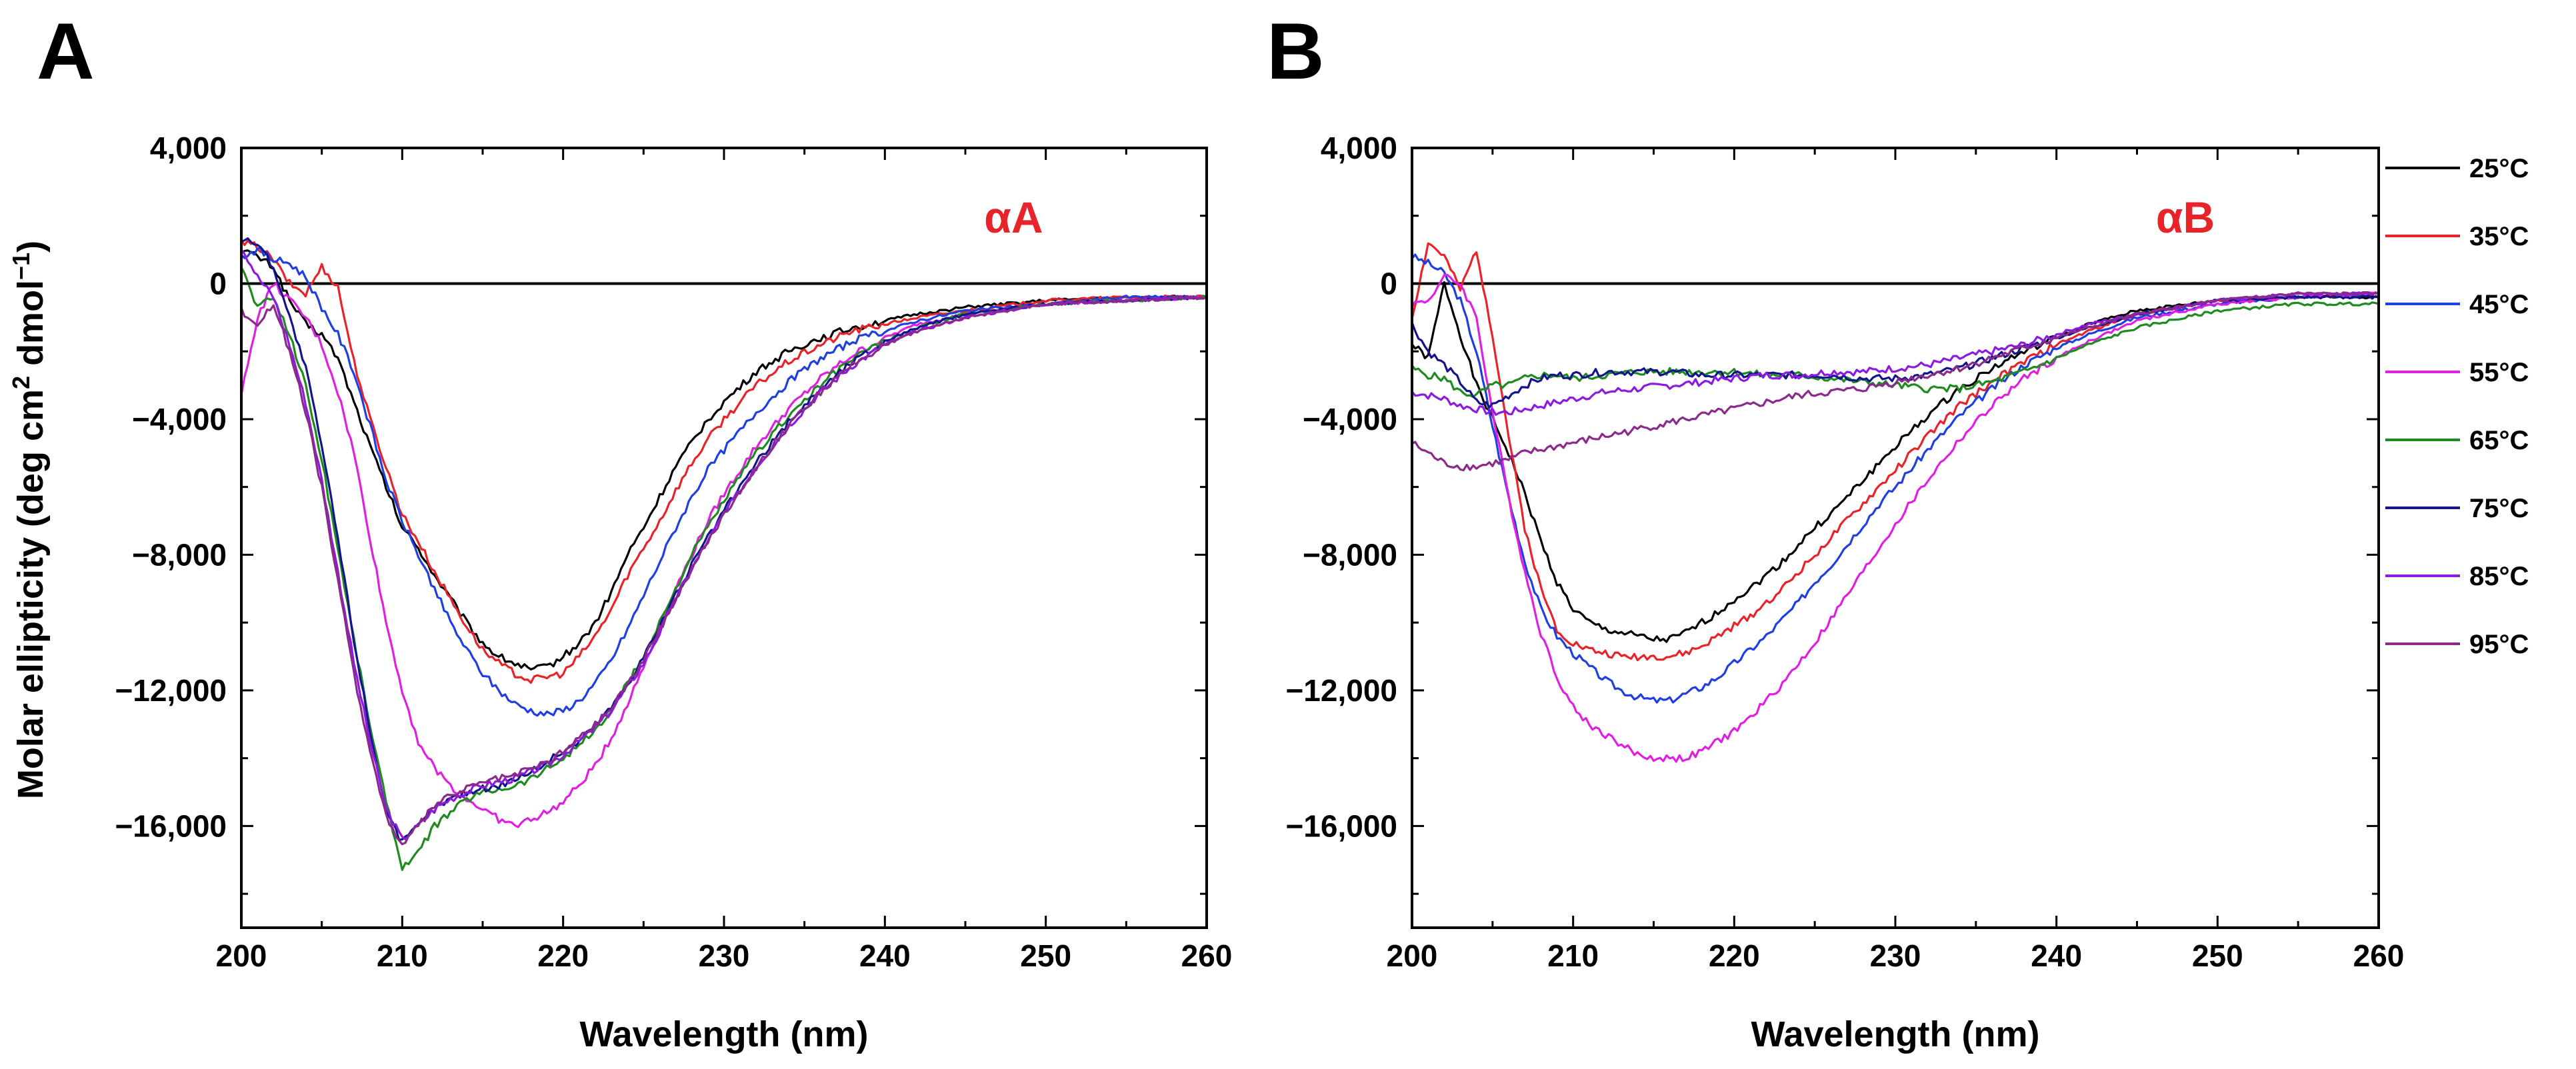  What do you see at coordinates (723, 1034) in the screenshot?
I see `panel-a-x-axis-title: Wavelength (nm)` at bounding box center [723, 1034].